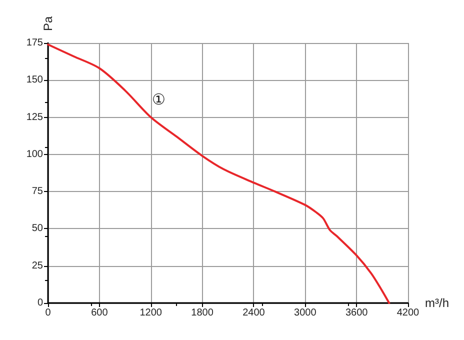 The height and width of the screenshot is (340, 464). What do you see at coordinates (437, 303) in the screenshot?
I see `x-axis-title: m³/h` at bounding box center [437, 303].